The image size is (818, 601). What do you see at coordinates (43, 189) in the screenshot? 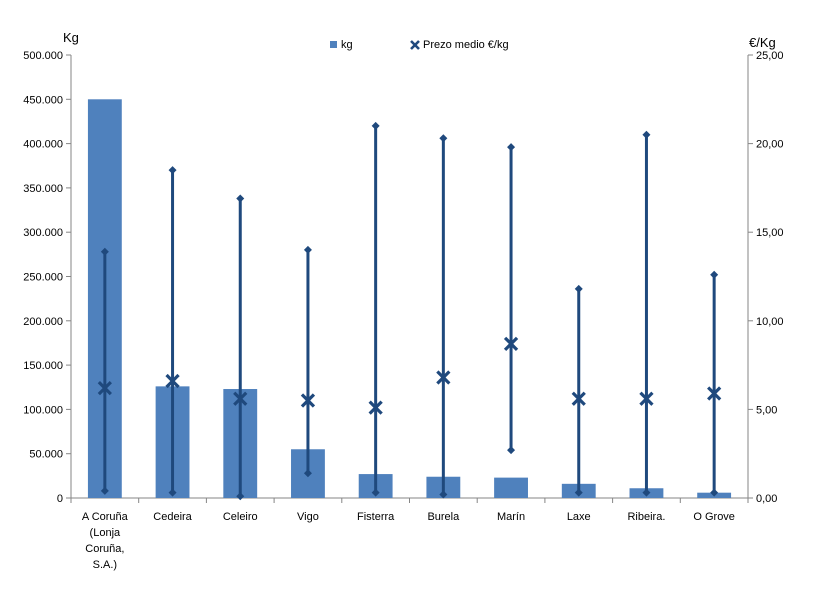
I see `left-tick-label: 350.000` at bounding box center [43, 189].